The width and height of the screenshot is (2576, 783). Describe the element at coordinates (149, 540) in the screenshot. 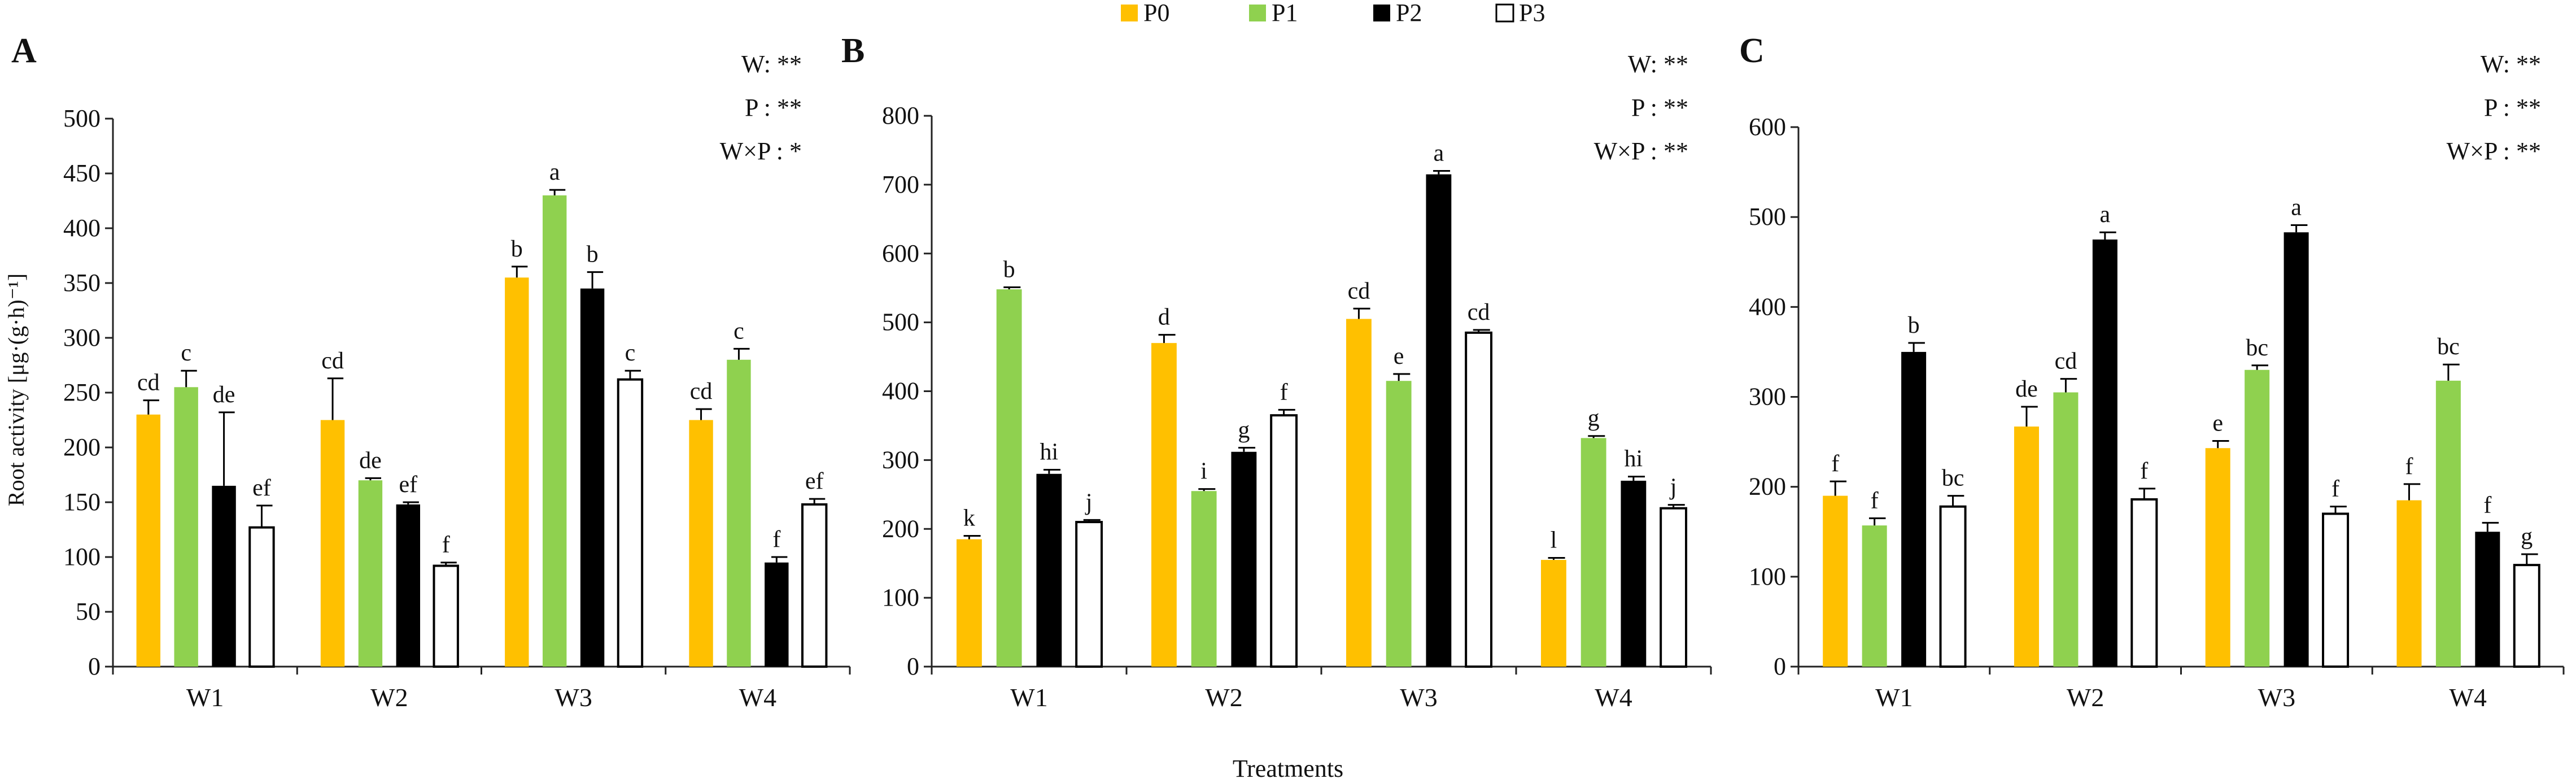

I see `bar-p0-w1` at that location.